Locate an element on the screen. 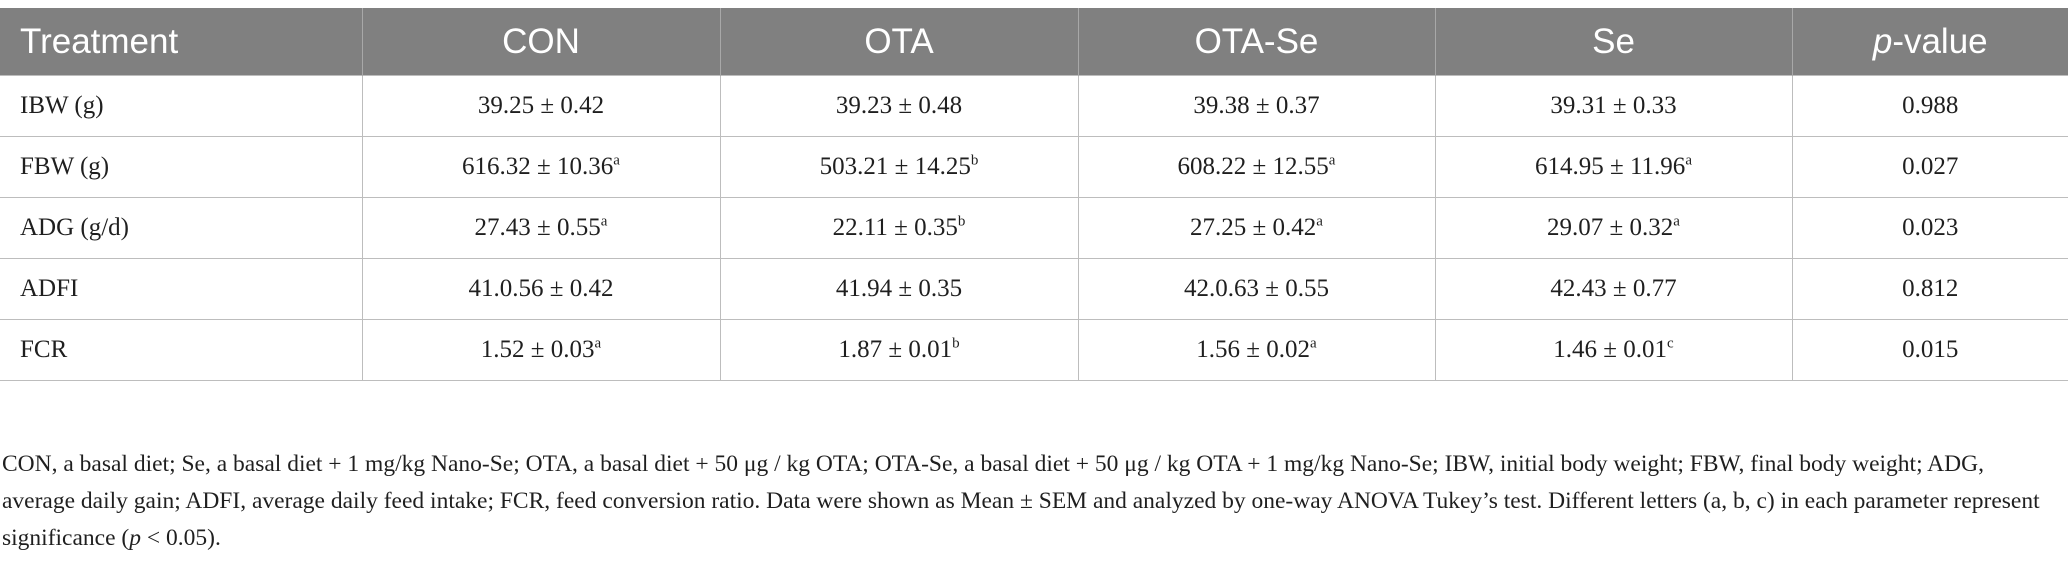 The image size is (2068, 565). cell-ota-se: 42.0.63 ± 0.55 is located at coordinates (1256, 289).